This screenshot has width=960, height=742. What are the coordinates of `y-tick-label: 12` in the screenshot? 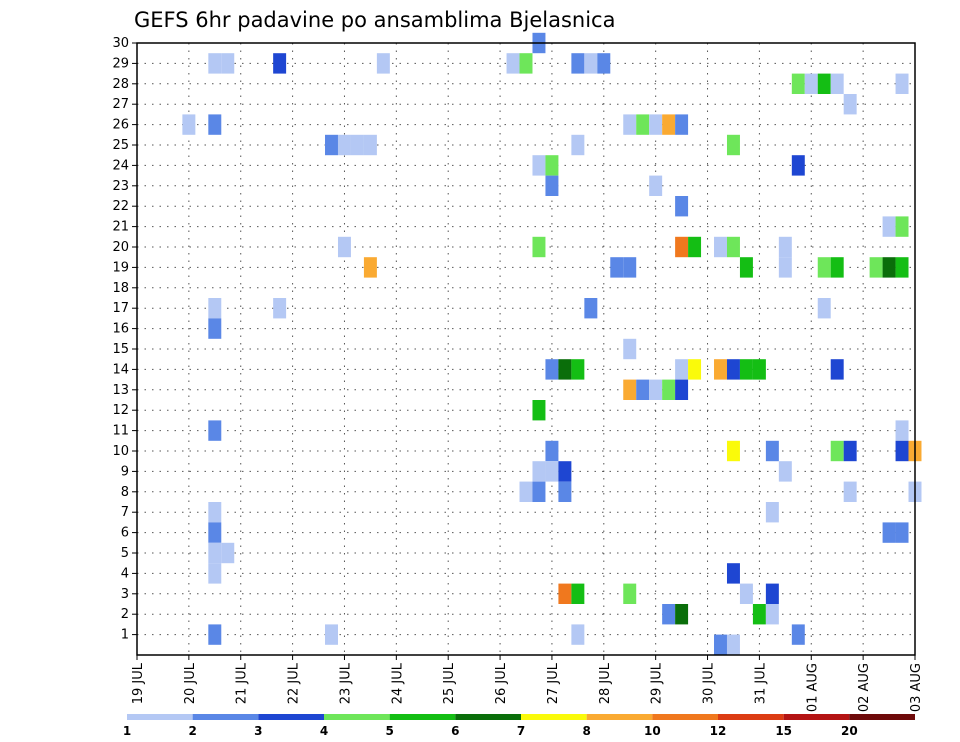 It's located at (120, 410).